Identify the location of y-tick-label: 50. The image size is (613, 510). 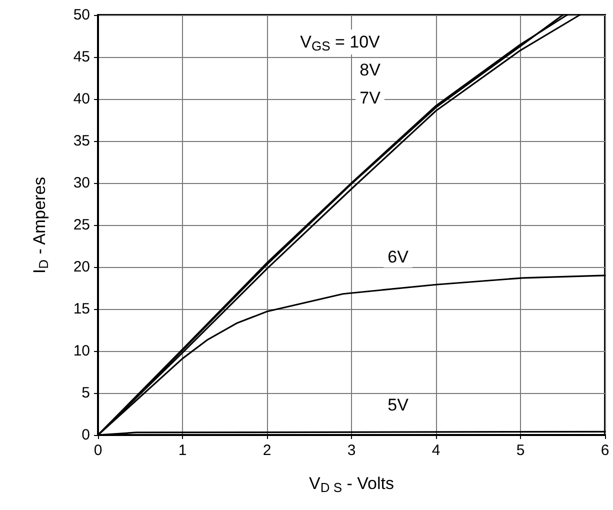
(81, 15).